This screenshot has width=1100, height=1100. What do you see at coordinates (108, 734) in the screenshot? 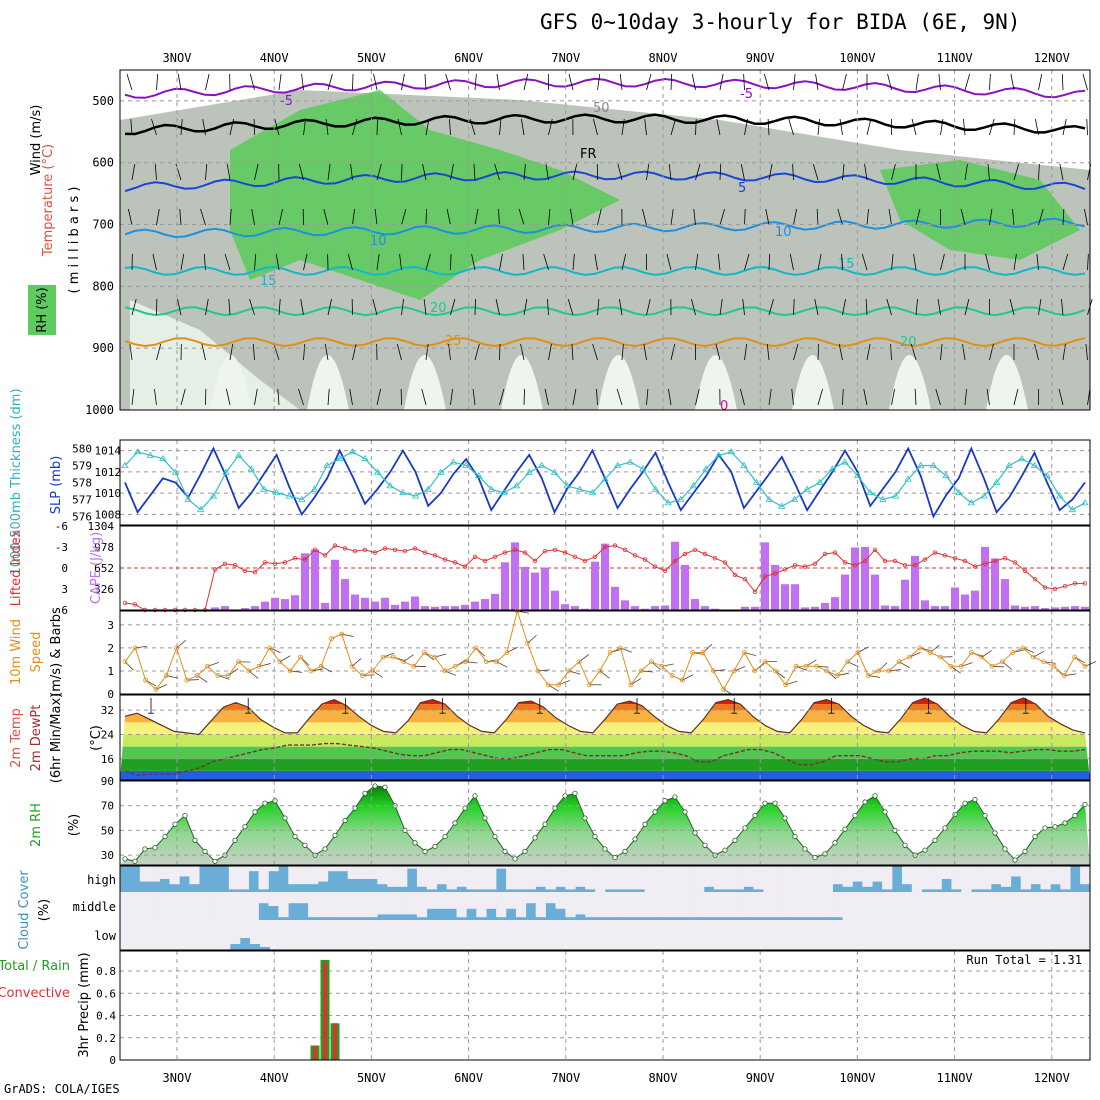
I see `temp-tick: 24` at bounding box center [108, 734].